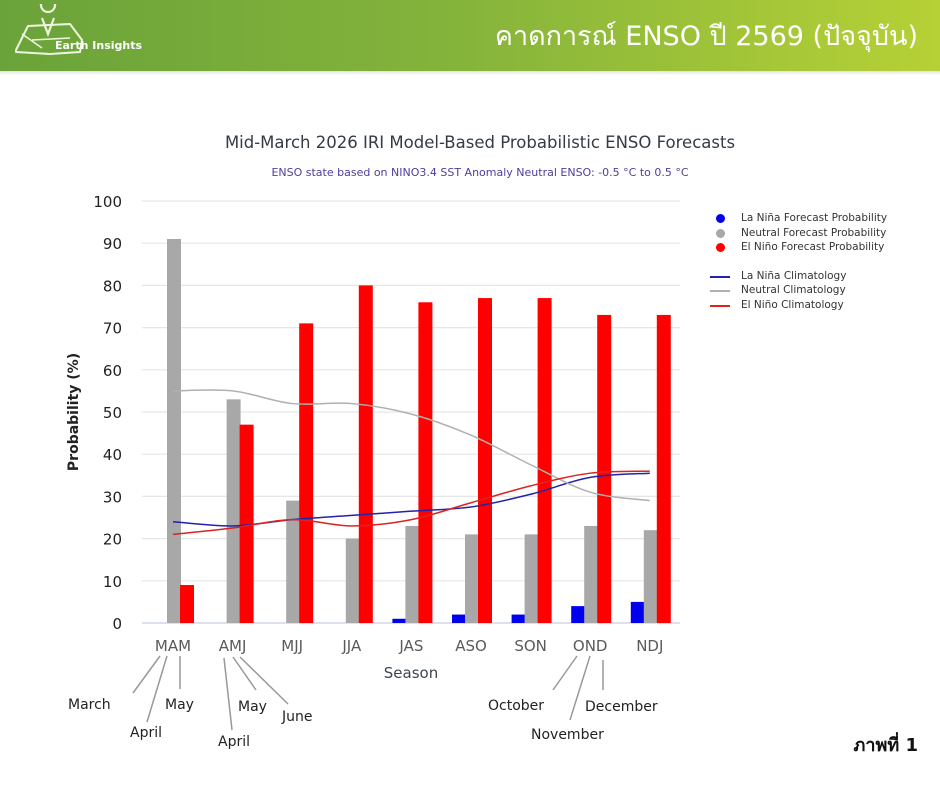 The width and height of the screenshot is (940, 788). Describe the element at coordinates (112, 329) in the screenshot. I see `y-tick-label: 70` at that location.